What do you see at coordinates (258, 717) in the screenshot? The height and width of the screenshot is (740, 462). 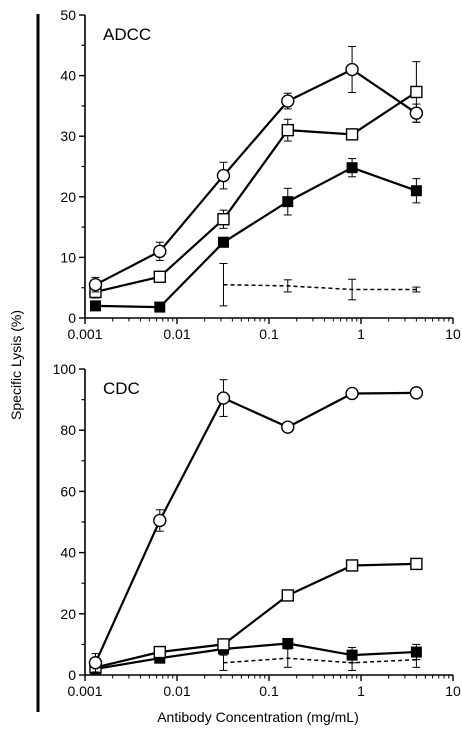 I see `x-axis-title: Antibody Concentration (mg/mL)` at bounding box center [258, 717].